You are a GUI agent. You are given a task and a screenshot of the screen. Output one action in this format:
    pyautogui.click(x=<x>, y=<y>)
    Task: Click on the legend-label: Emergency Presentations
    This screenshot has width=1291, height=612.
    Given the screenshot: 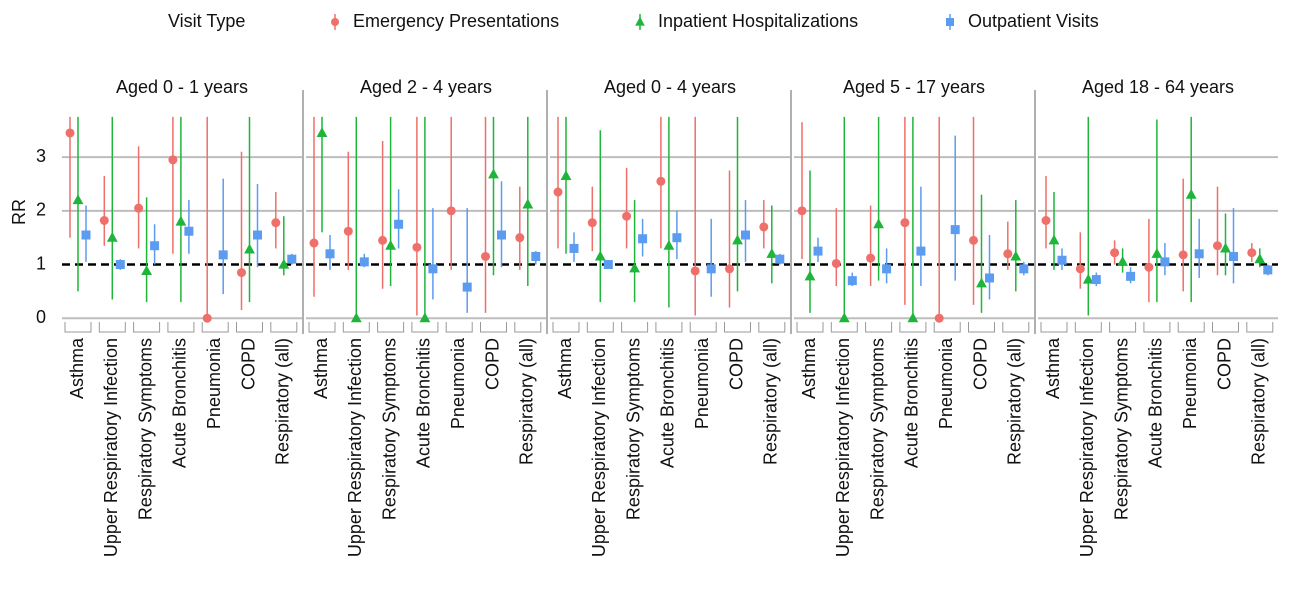 What is the action you would take?
    pyautogui.click(x=456, y=21)
    